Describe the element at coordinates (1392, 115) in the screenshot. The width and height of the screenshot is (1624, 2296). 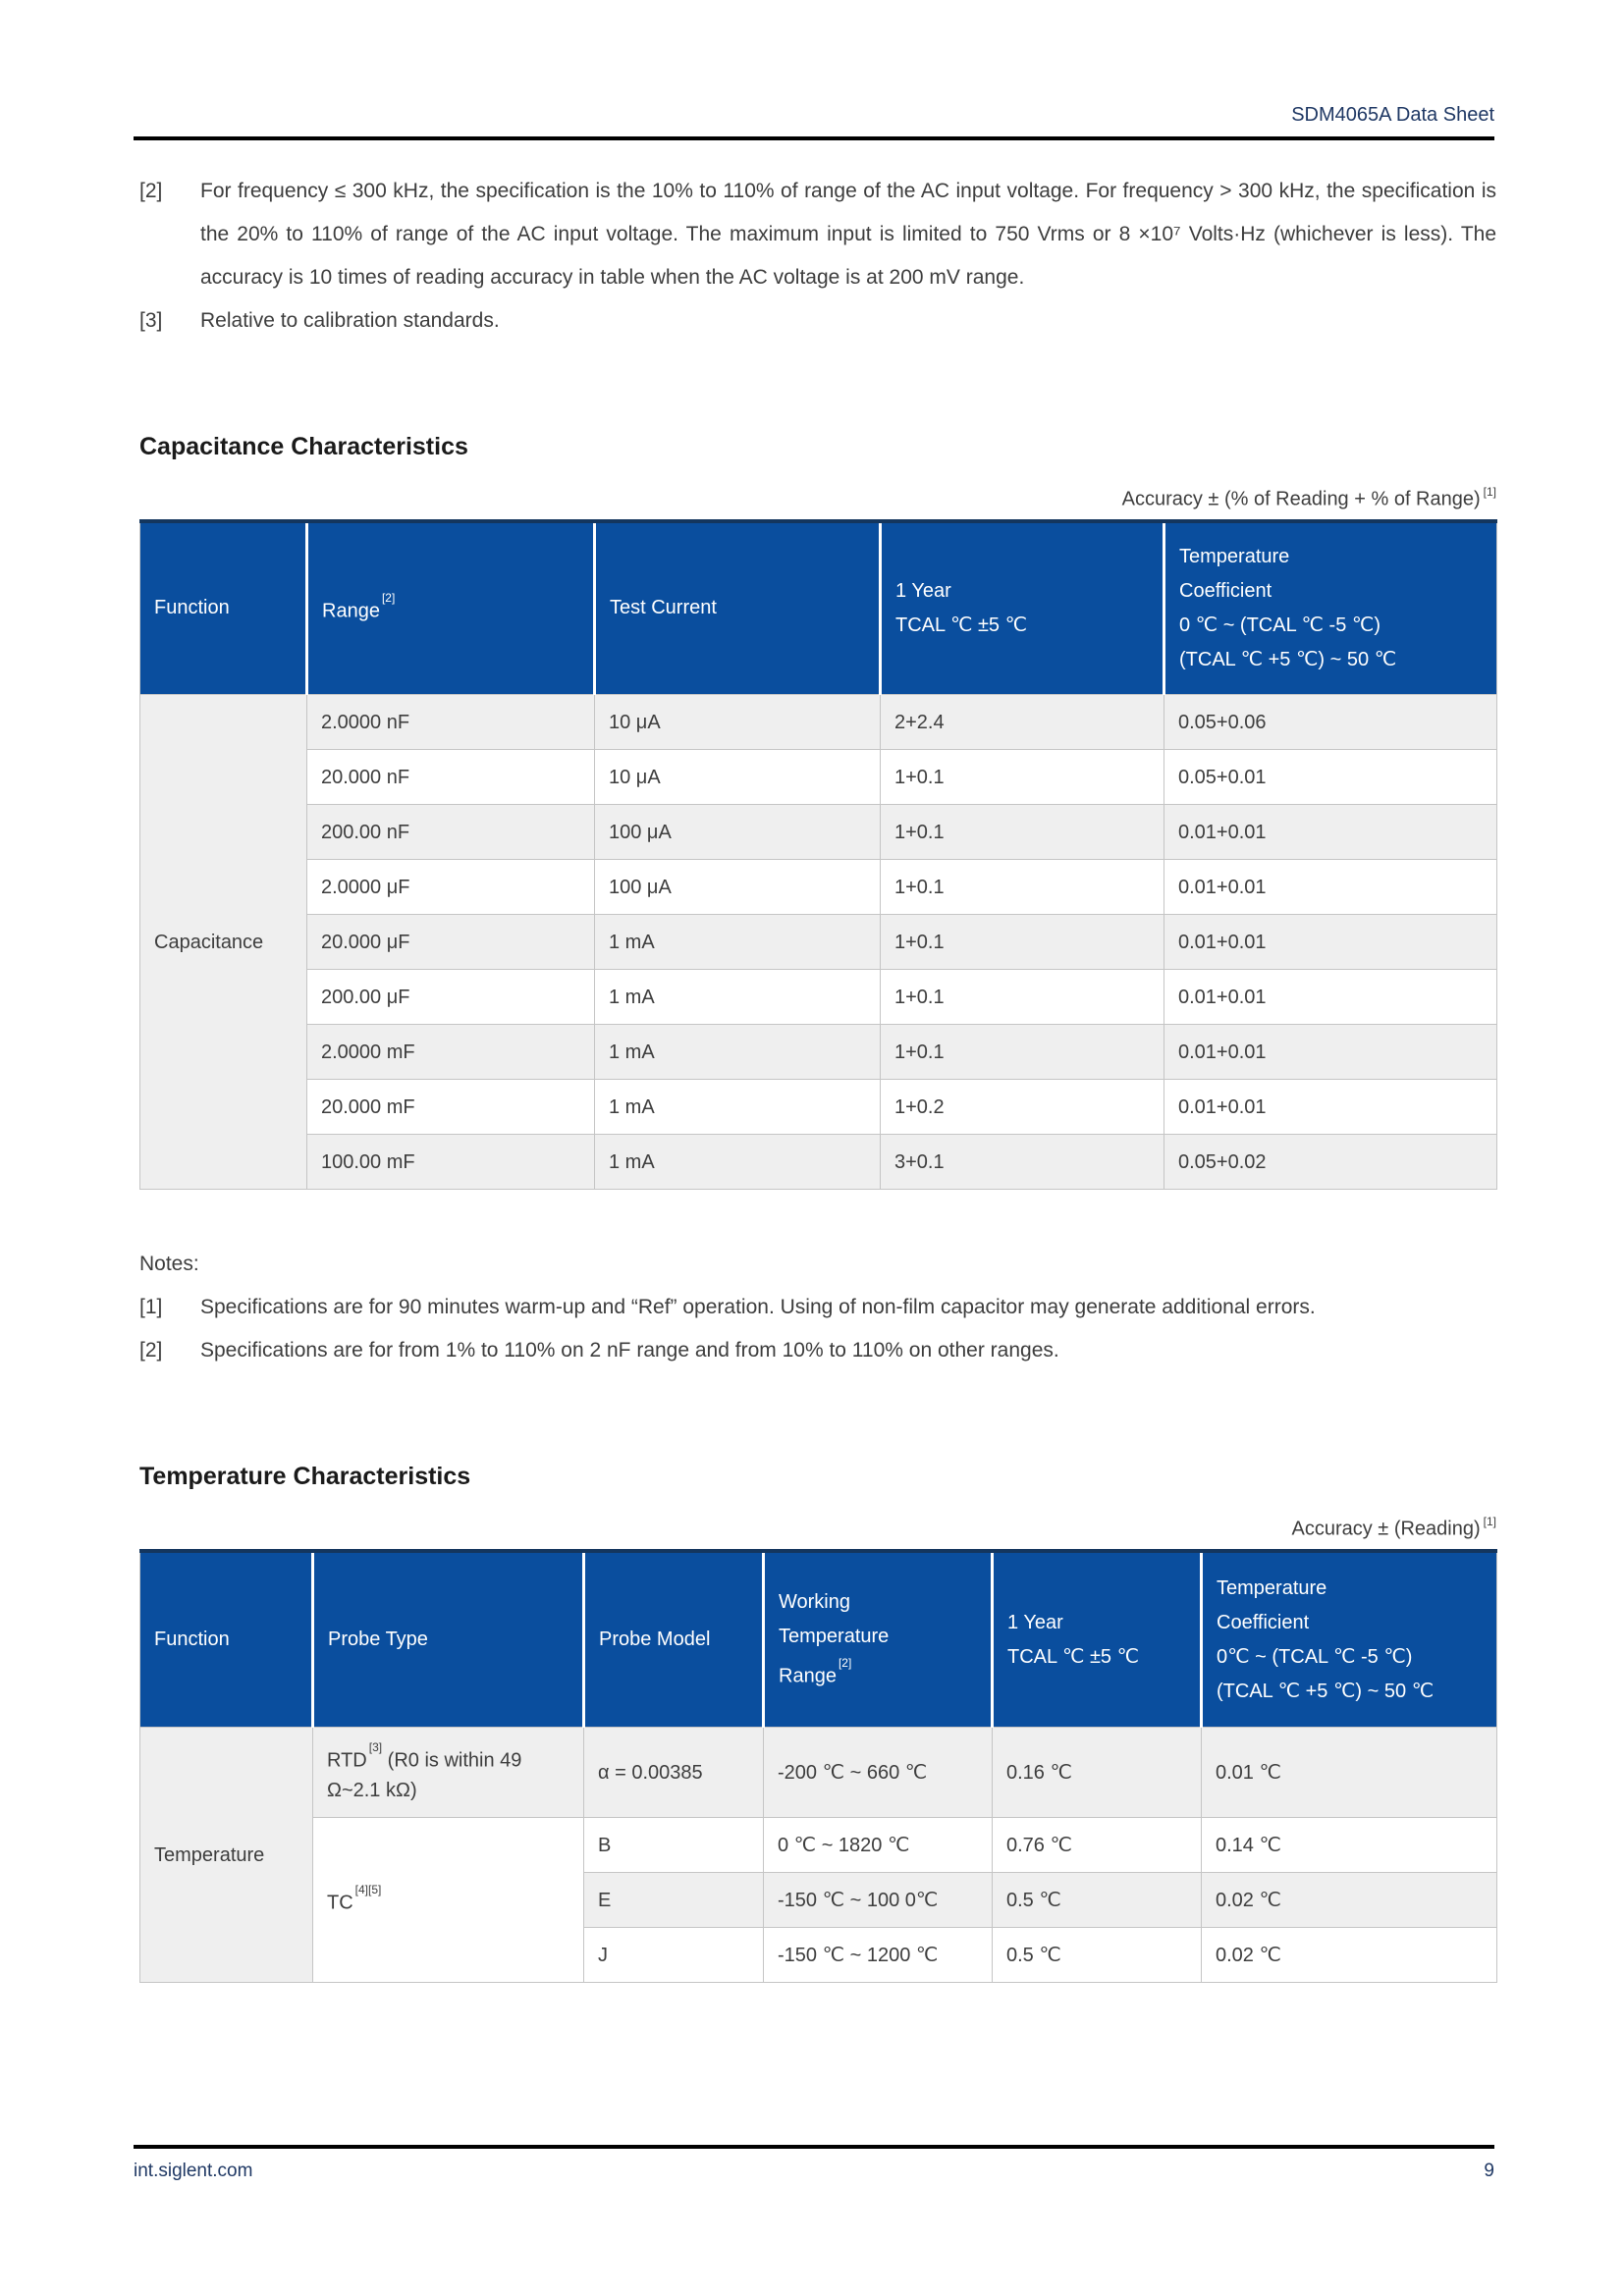
I see `doc-title: SDM4065A Data Sheet` at that location.